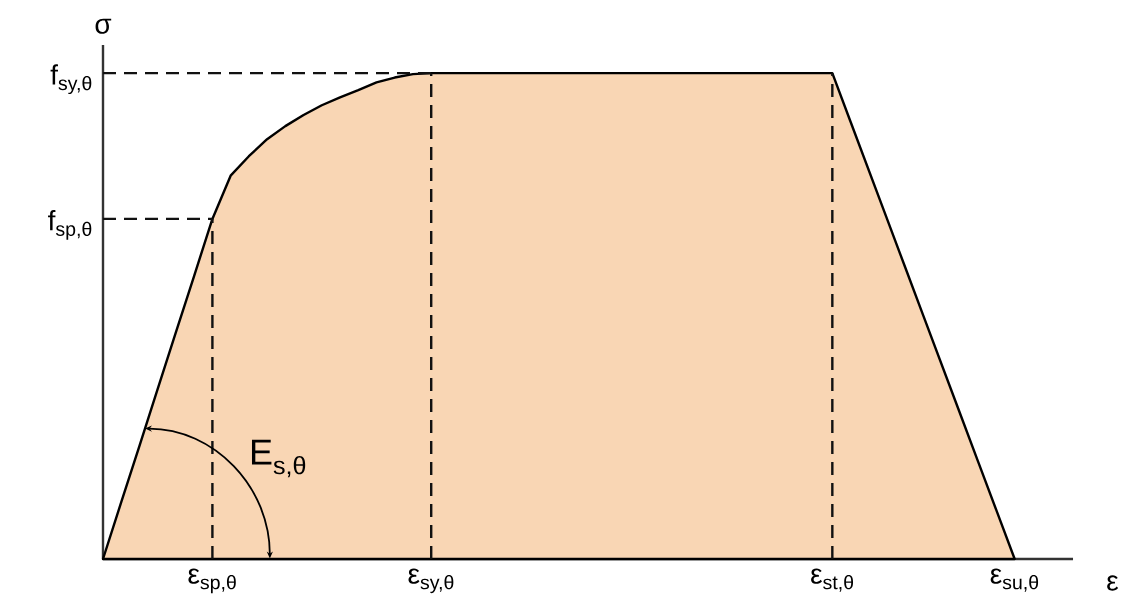 The width and height of the screenshot is (1130, 613). Describe the element at coordinates (832, 580) in the screenshot. I see `x-tick-label: ε$_{st,θ}$` at that location.